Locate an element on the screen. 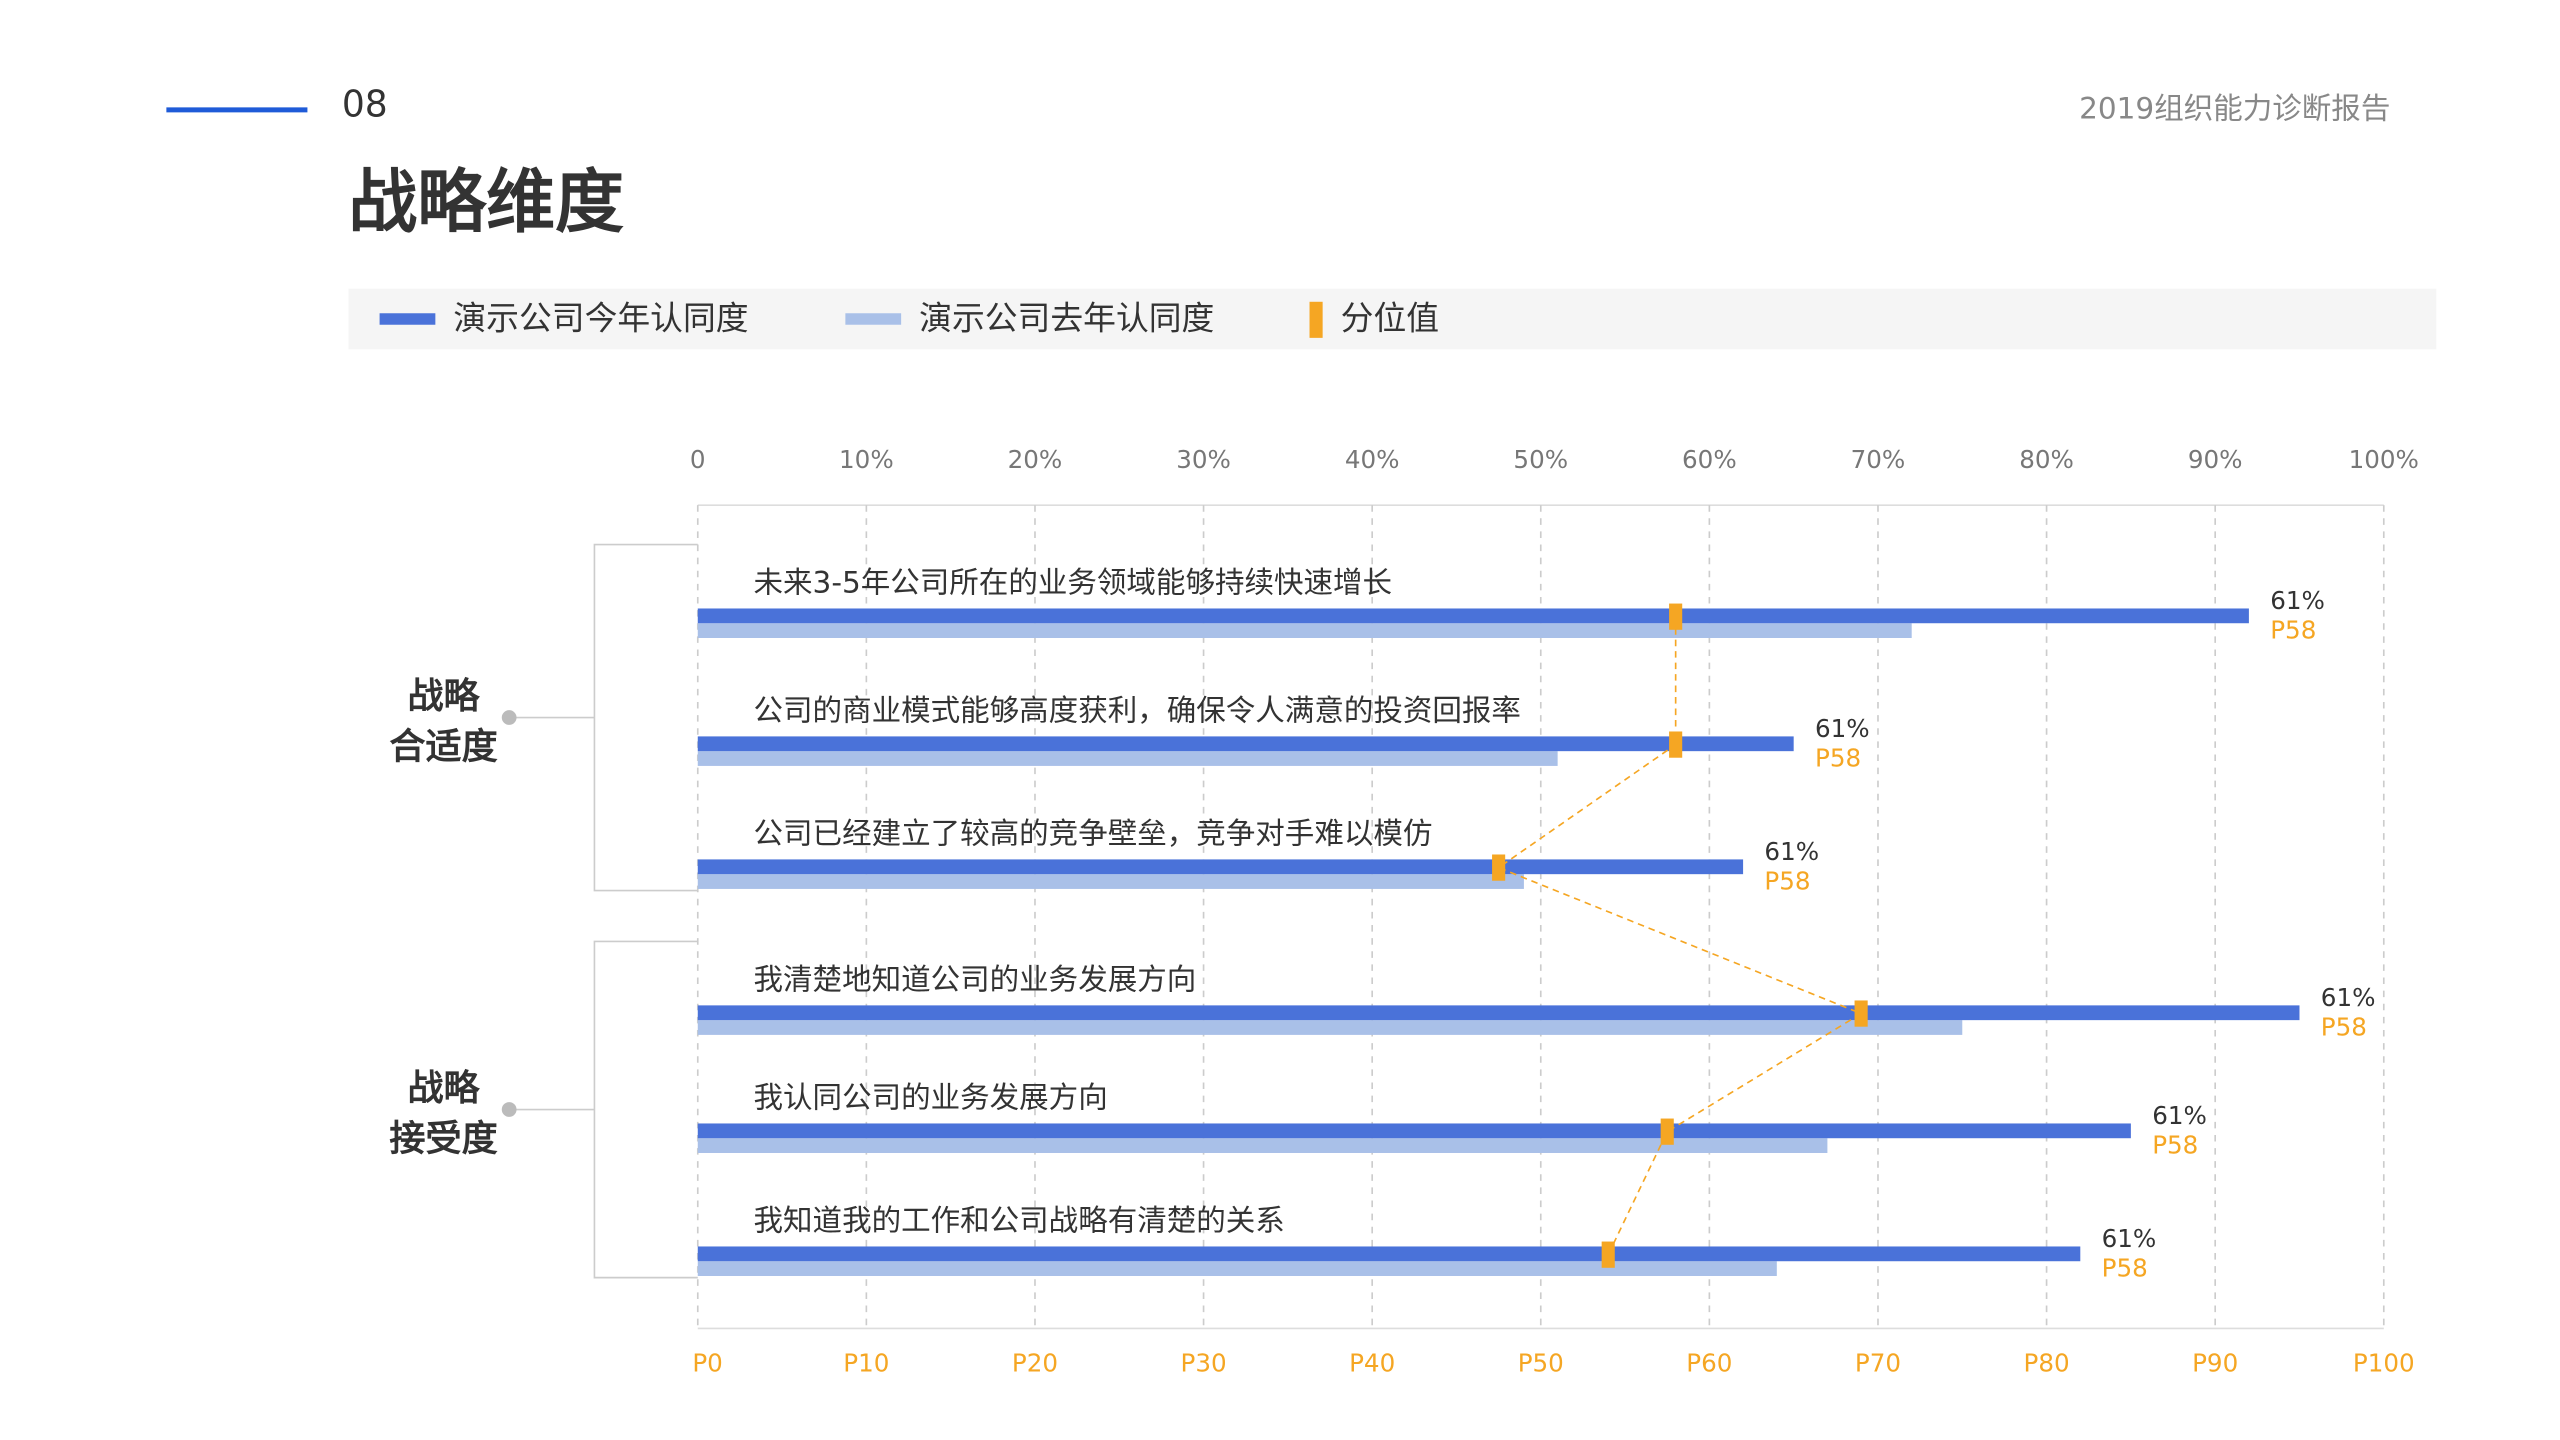 This screenshot has width=2560, height=1440. x2-tick-label: P100 is located at coordinates (2384, 1363).